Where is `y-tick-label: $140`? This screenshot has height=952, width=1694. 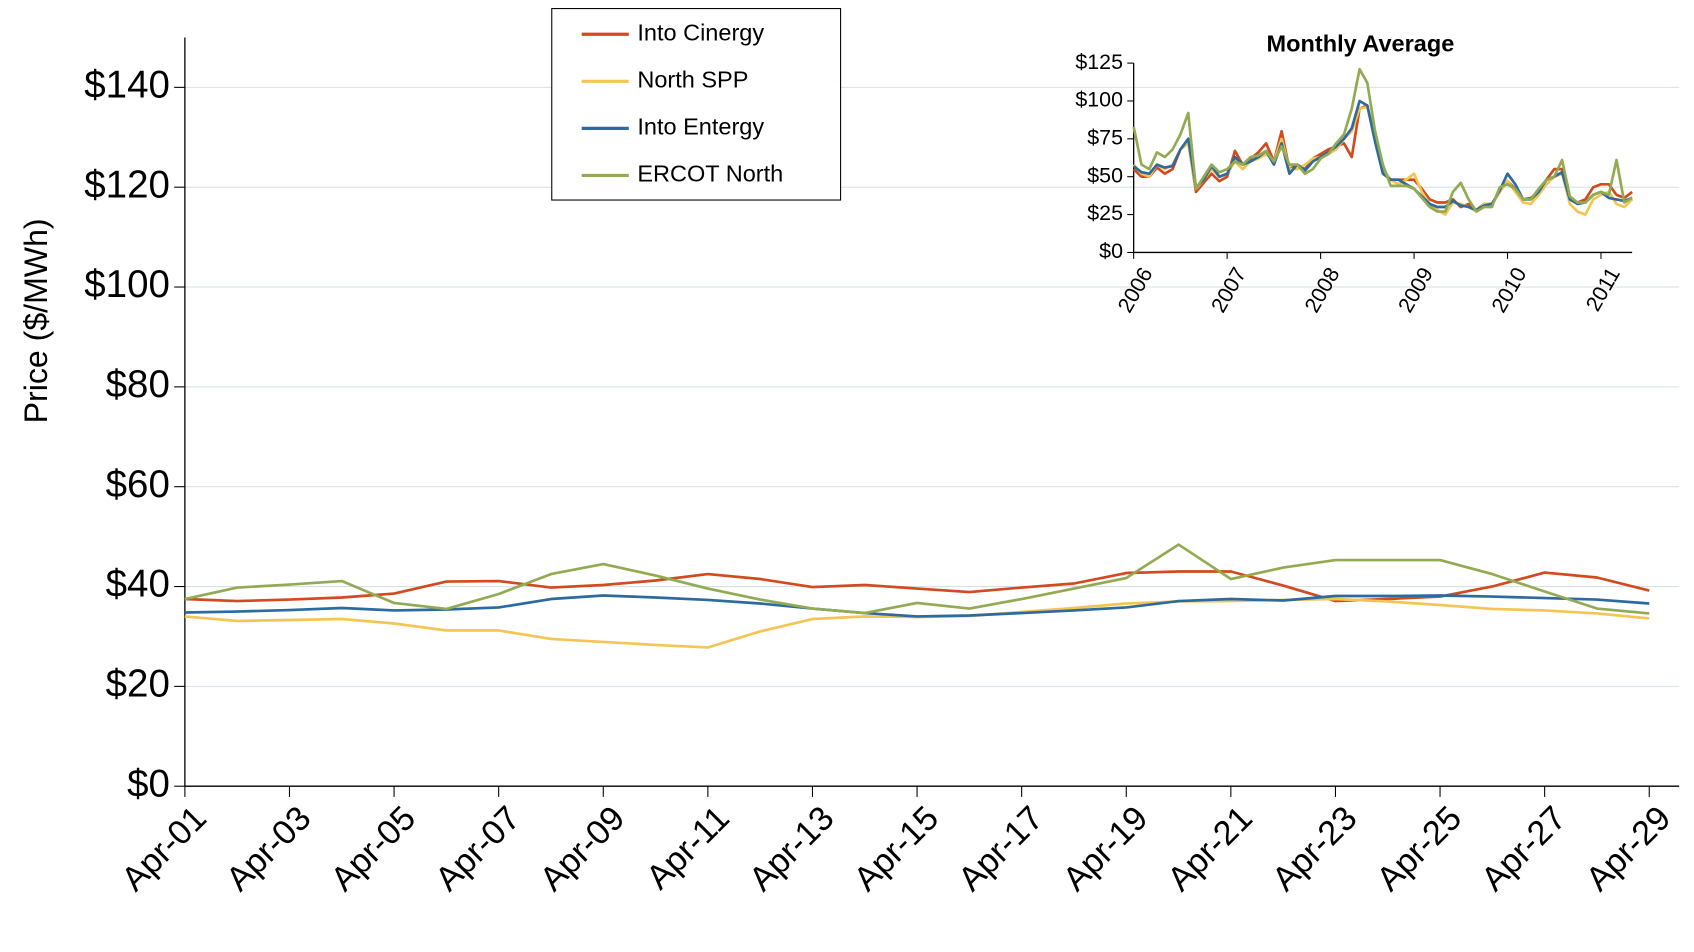 y-tick-label: $140 is located at coordinates (127, 85).